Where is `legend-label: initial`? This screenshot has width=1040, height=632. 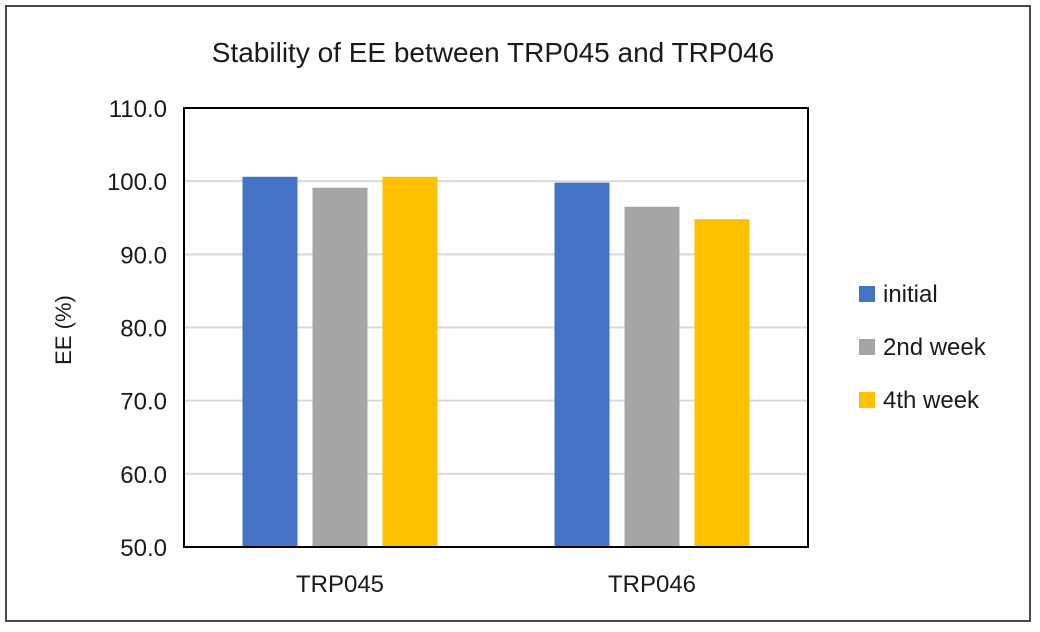 legend-label: initial is located at coordinates (910, 294).